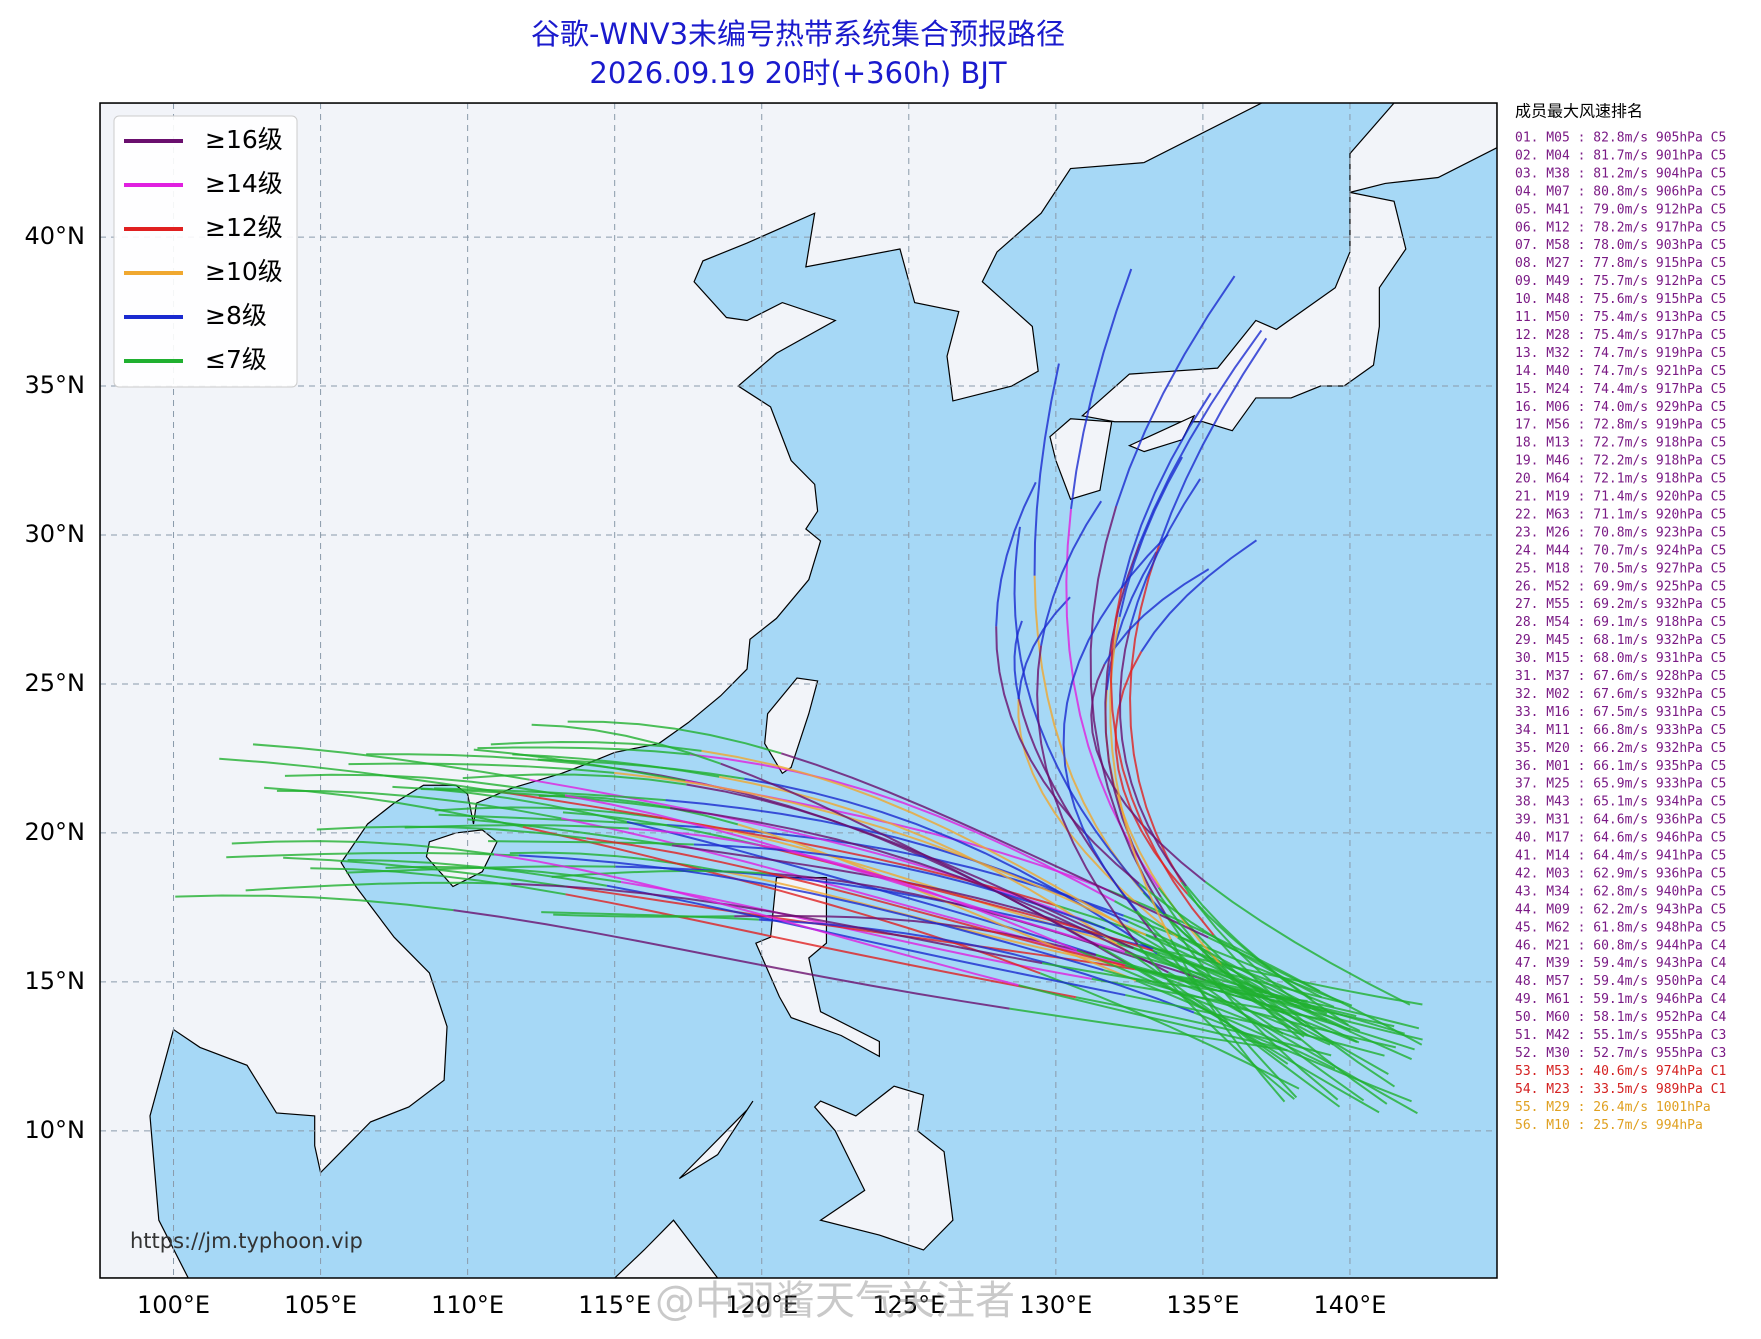 The height and width of the screenshot is (1339, 1761). What do you see at coordinates (1620, 479) in the screenshot?
I see `ranking-item: 20. M64 : 72.1m/s 918hPa C5` at bounding box center [1620, 479].